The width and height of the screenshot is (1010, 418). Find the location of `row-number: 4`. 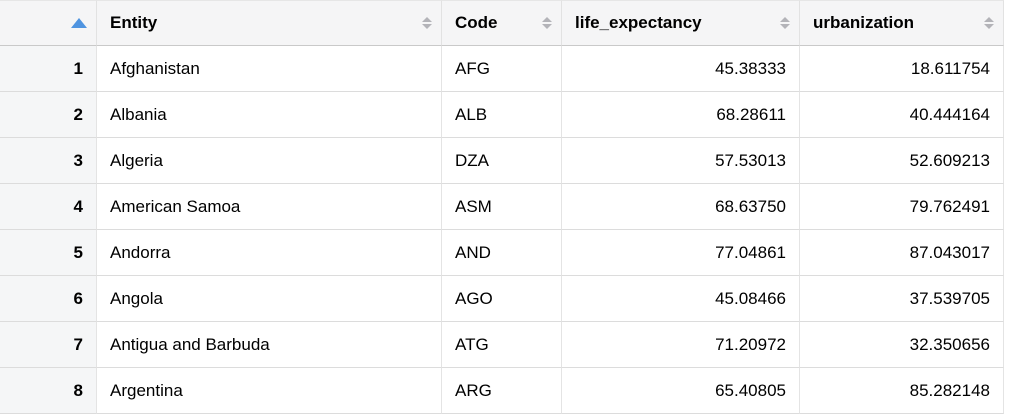

row-number: 4 is located at coordinates (48, 207).